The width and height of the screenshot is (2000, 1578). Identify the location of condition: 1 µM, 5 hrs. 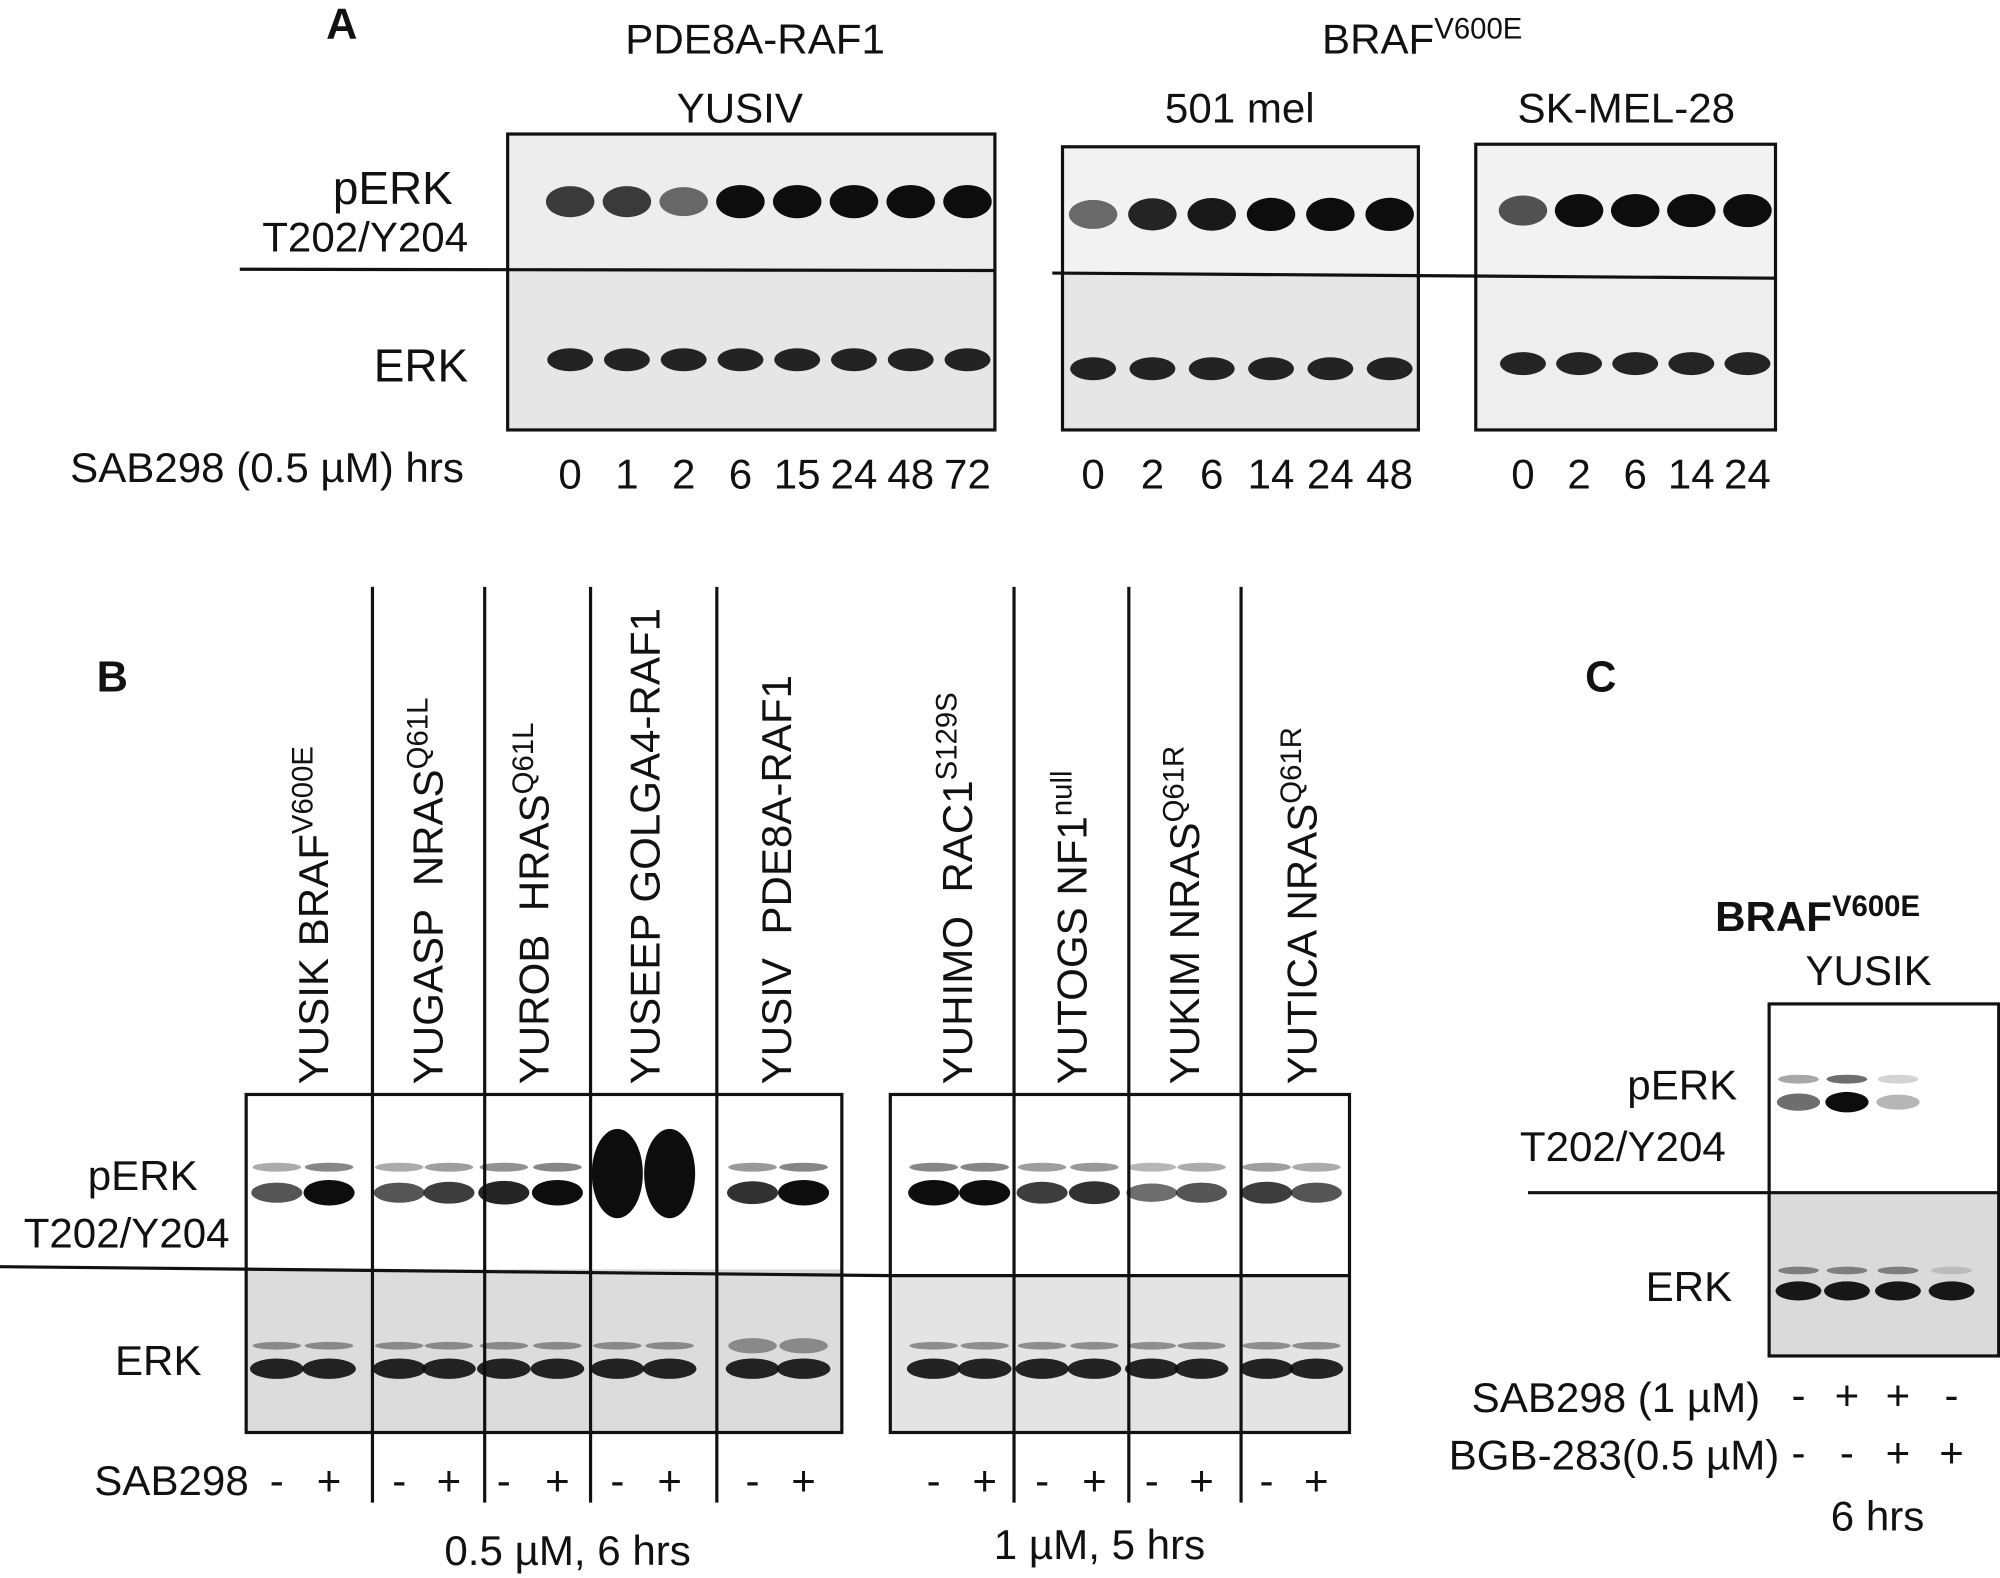
(1099, 1544).